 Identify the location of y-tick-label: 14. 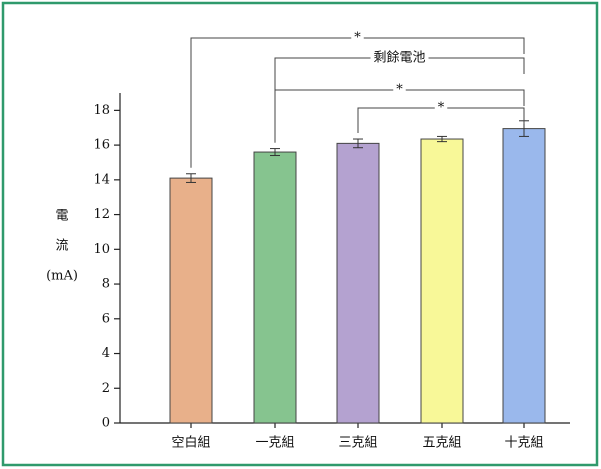
(101, 179).